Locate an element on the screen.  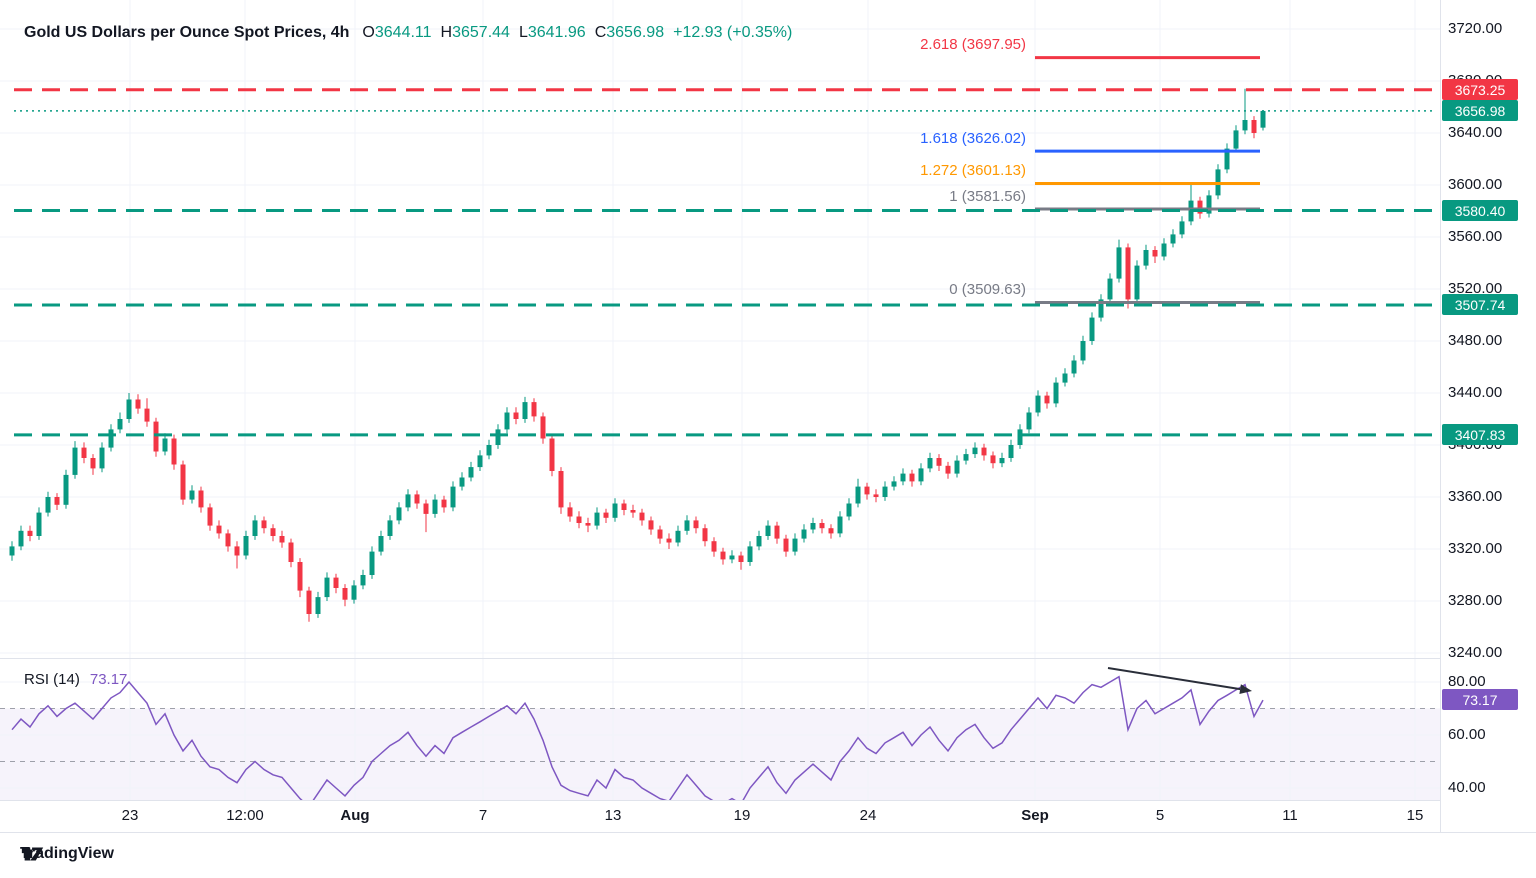
tradingview-logo-icon is located at coordinates (32, 854).